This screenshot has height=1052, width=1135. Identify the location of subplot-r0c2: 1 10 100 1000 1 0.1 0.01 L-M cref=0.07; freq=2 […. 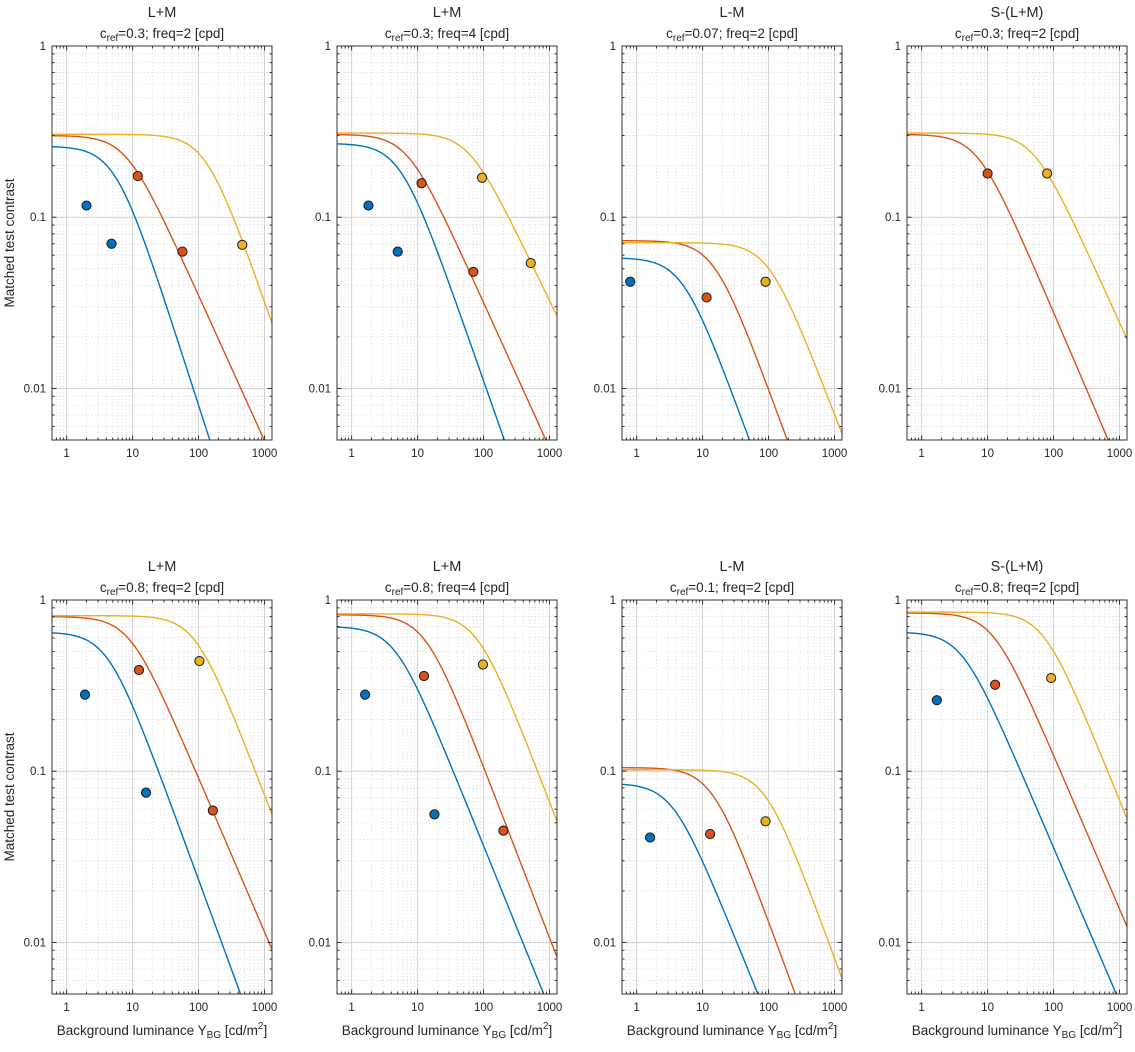
(721, 232).